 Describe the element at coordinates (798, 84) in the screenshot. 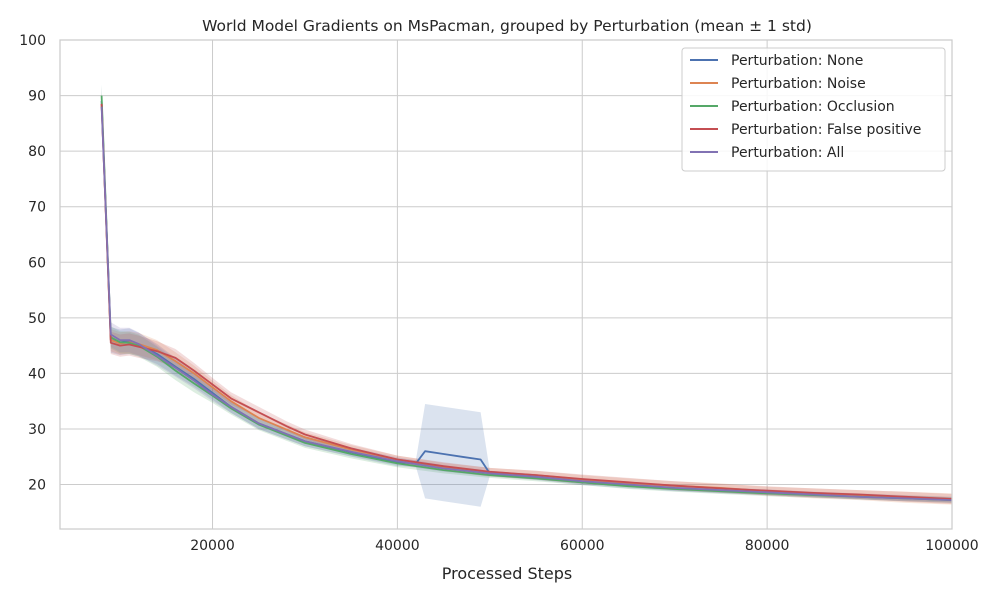

I see `legend-label-noise: Perturbation: Noise` at that location.